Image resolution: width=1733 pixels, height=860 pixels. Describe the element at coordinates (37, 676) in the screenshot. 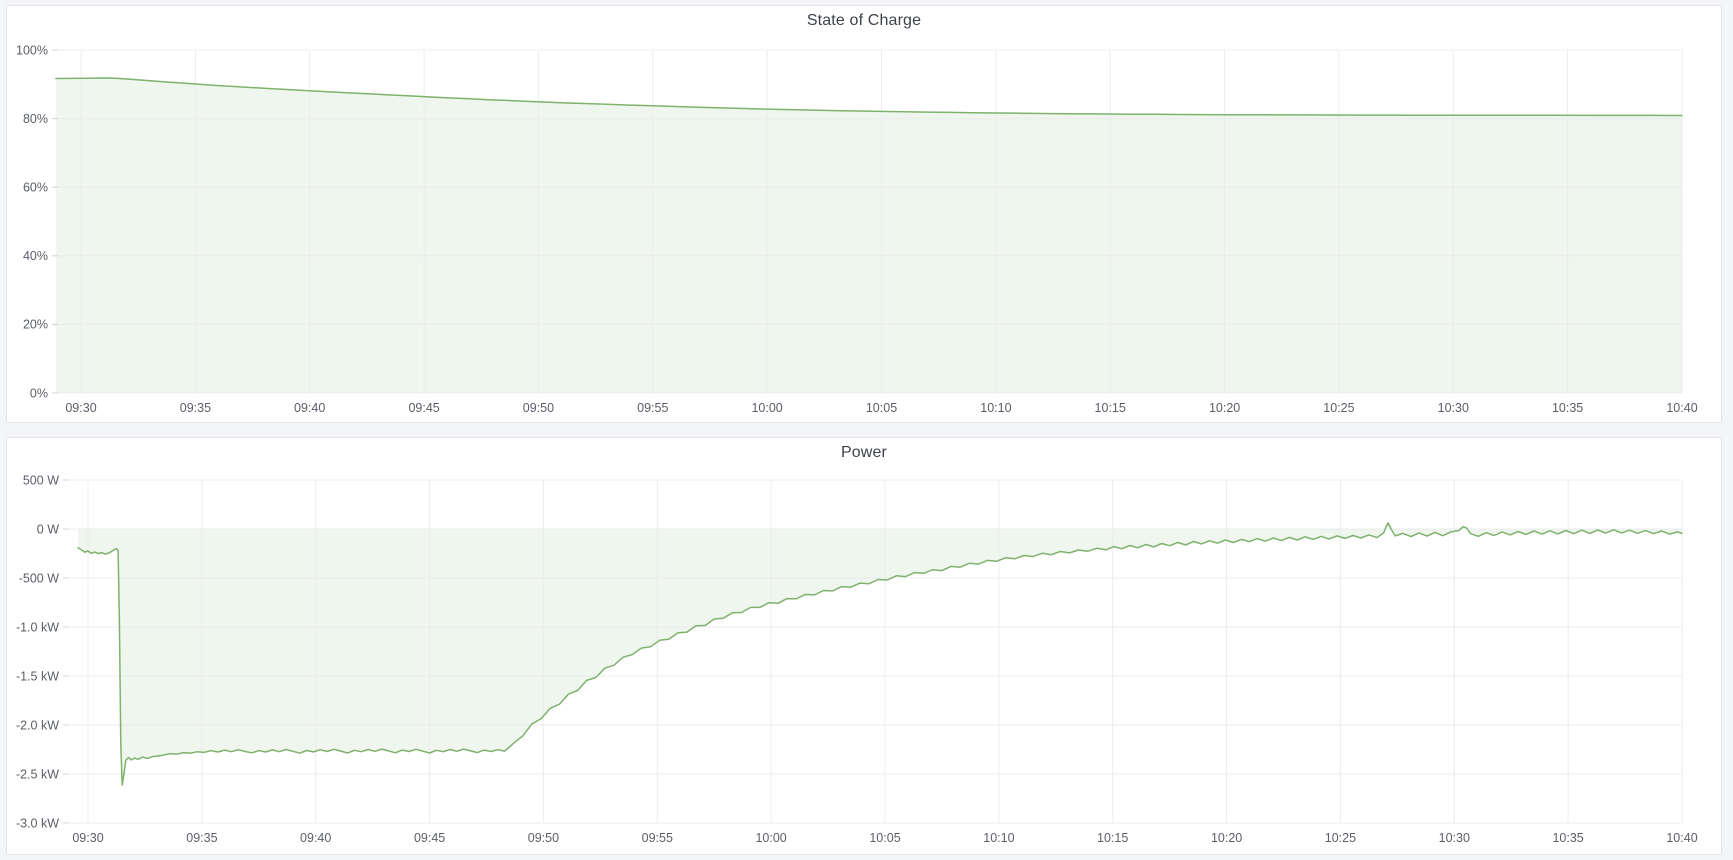

I see `y-tick-label: -1.5 kW` at that location.